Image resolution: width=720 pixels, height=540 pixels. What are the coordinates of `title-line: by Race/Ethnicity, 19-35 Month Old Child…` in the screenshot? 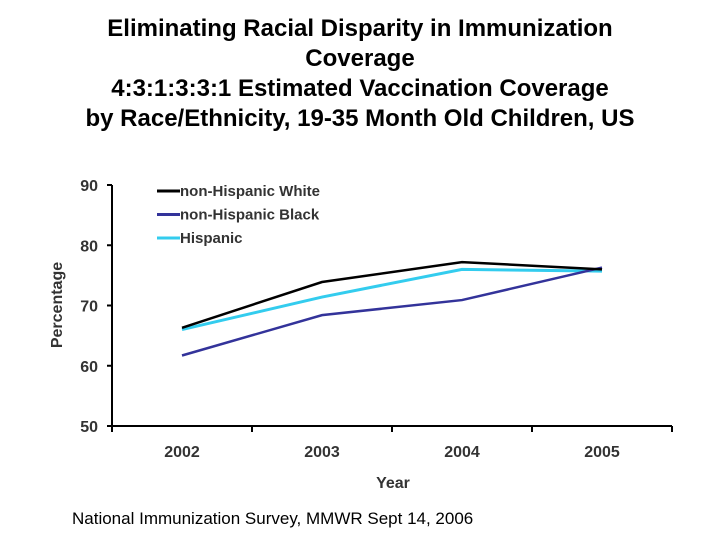 It's located at (360, 118).